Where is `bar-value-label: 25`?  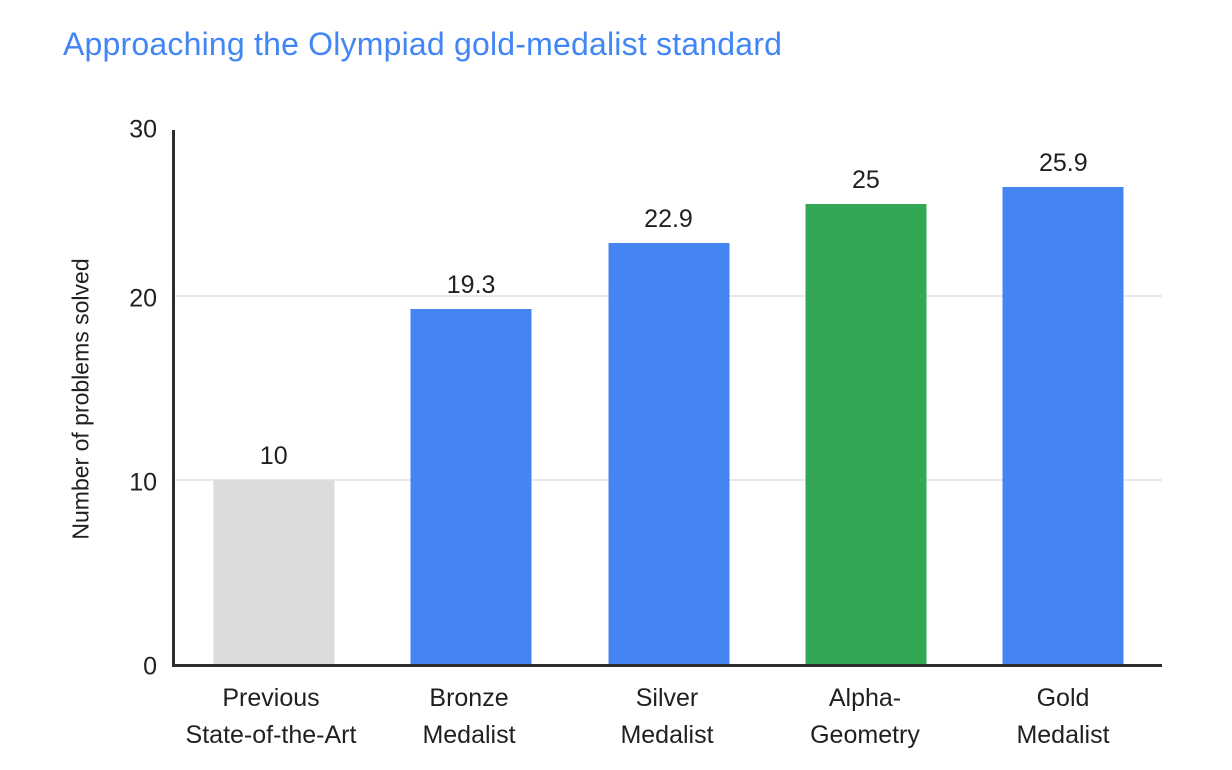
bar-value-label: 25 is located at coordinates (866, 180).